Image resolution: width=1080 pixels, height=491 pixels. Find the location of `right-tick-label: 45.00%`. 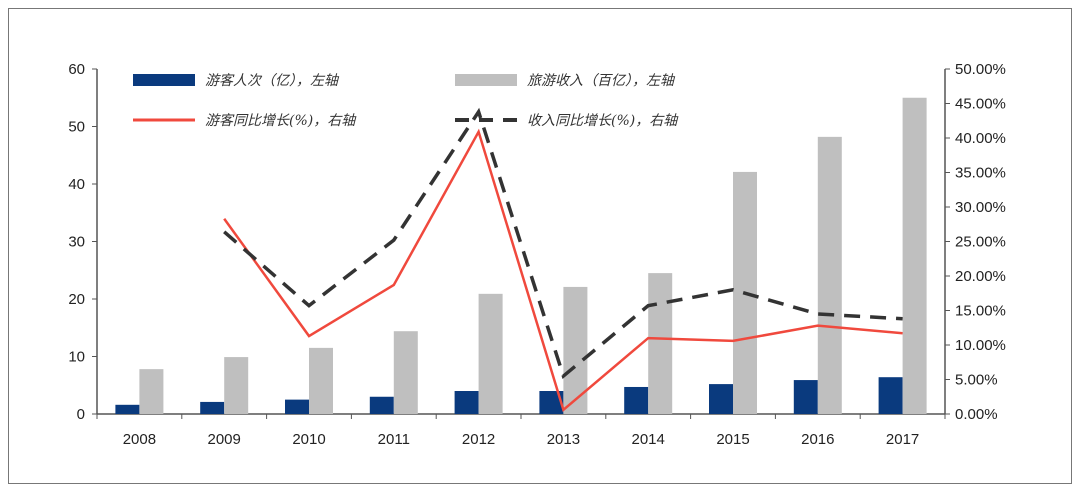

right-tick-label: 45.00% is located at coordinates (980, 104).